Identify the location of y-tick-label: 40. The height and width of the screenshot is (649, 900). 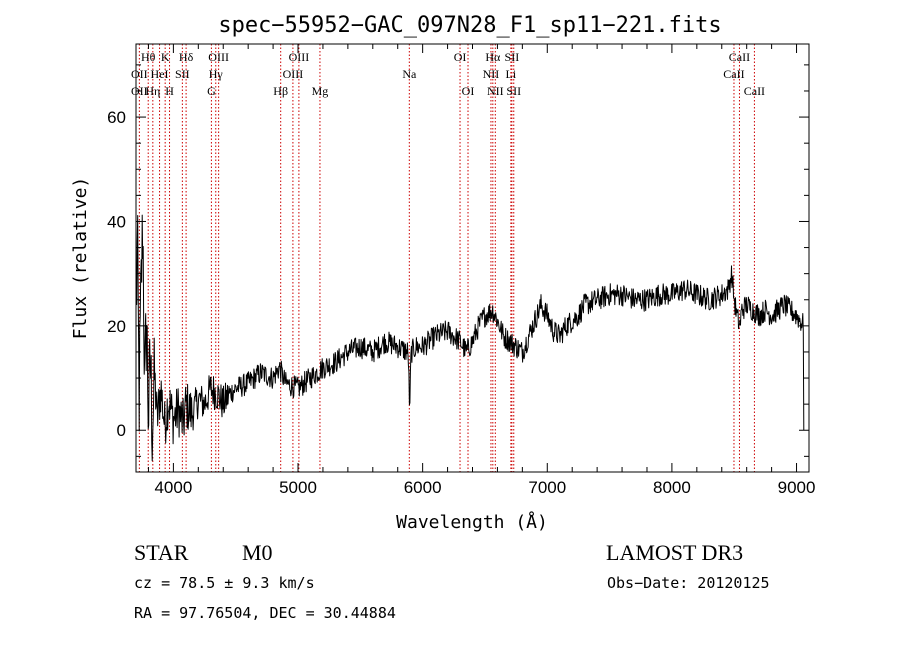
(116, 221).